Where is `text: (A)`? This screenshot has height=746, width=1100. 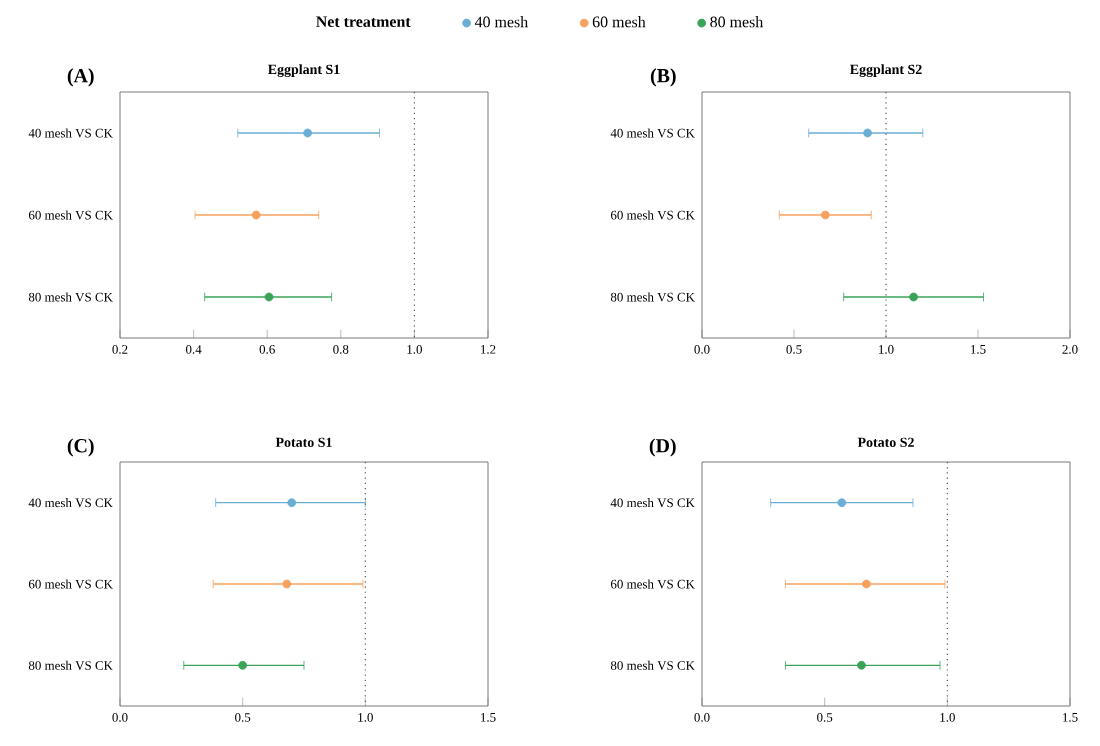
text: (A) is located at coordinates (80, 77).